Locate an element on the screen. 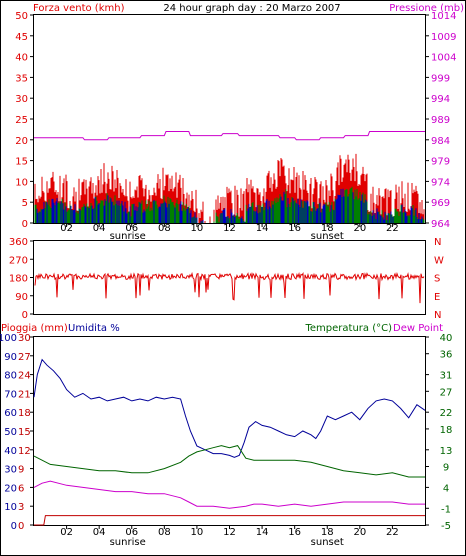 The image size is (466, 556). temp-x-tick-label: 14 is located at coordinates (262, 532).